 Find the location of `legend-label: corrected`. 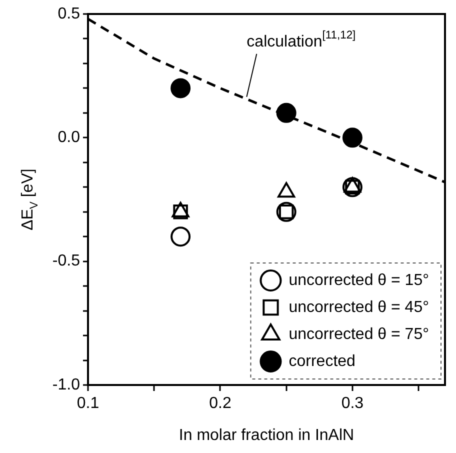

legend-label: corrected is located at coordinates (322, 361).